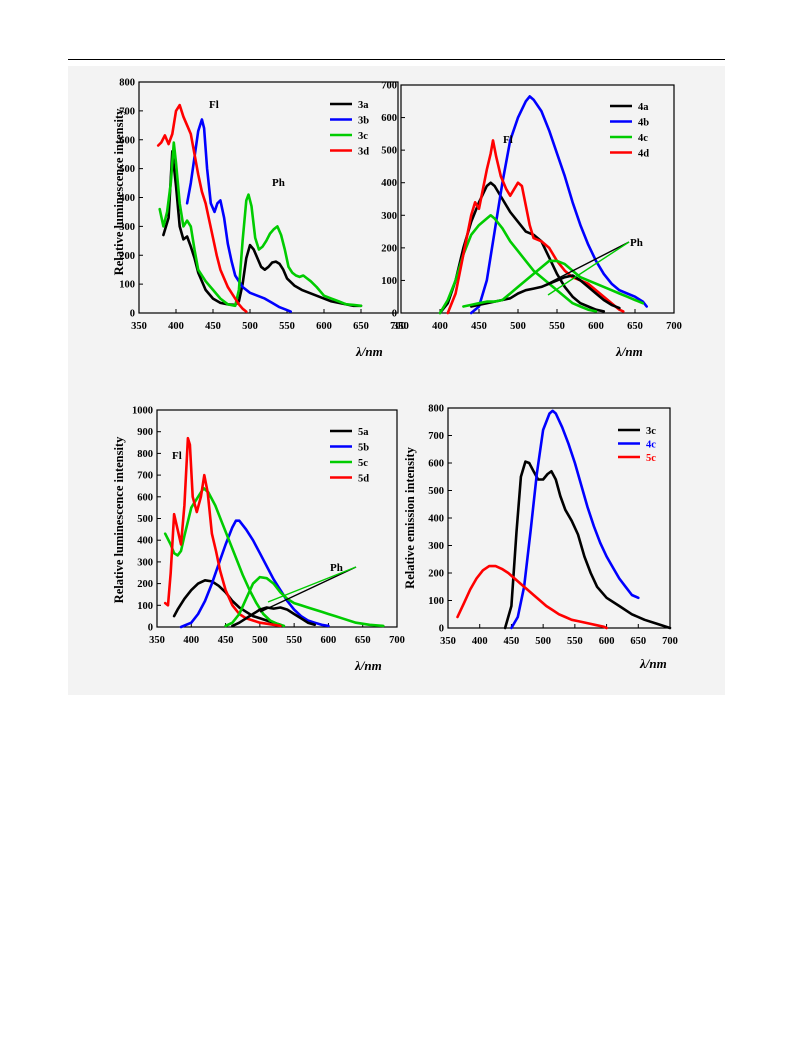  I want to click on legend-label: 5d, so click(363, 479).